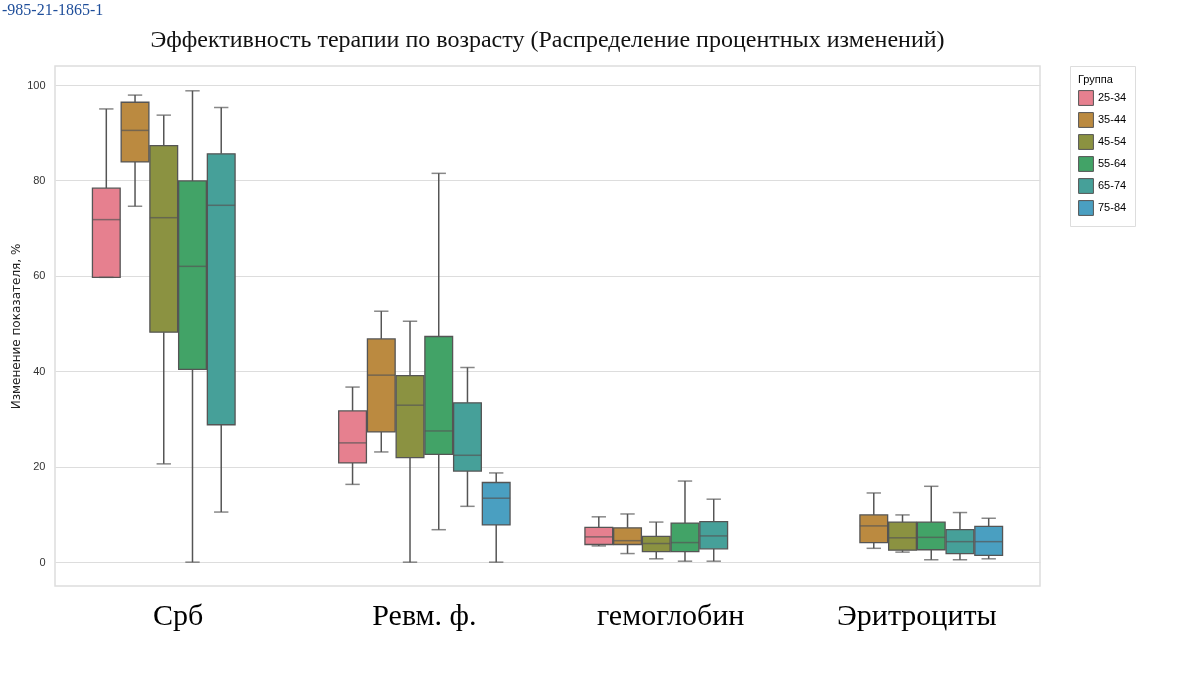 This screenshot has width=1190, height=684. I want to click on y-tick-label: 20, so click(39, 466).